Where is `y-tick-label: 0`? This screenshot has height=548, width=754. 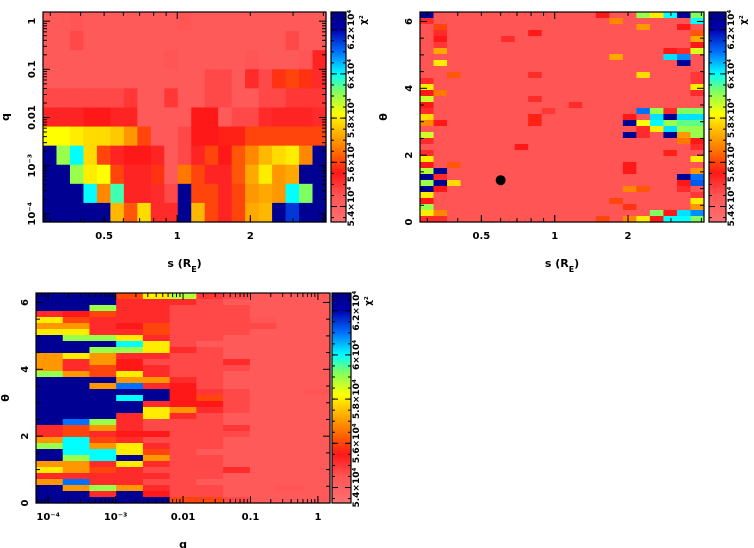 y-tick-label: 0 is located at coordinates (25, 502).